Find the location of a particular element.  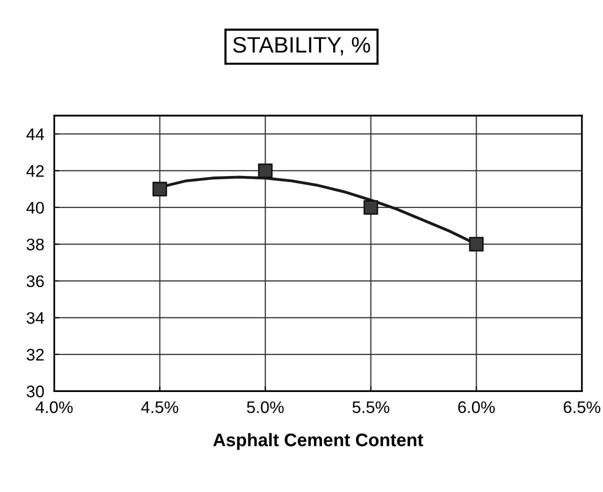

x-tick-label: 5.5% is located at coordinates (371, 407).